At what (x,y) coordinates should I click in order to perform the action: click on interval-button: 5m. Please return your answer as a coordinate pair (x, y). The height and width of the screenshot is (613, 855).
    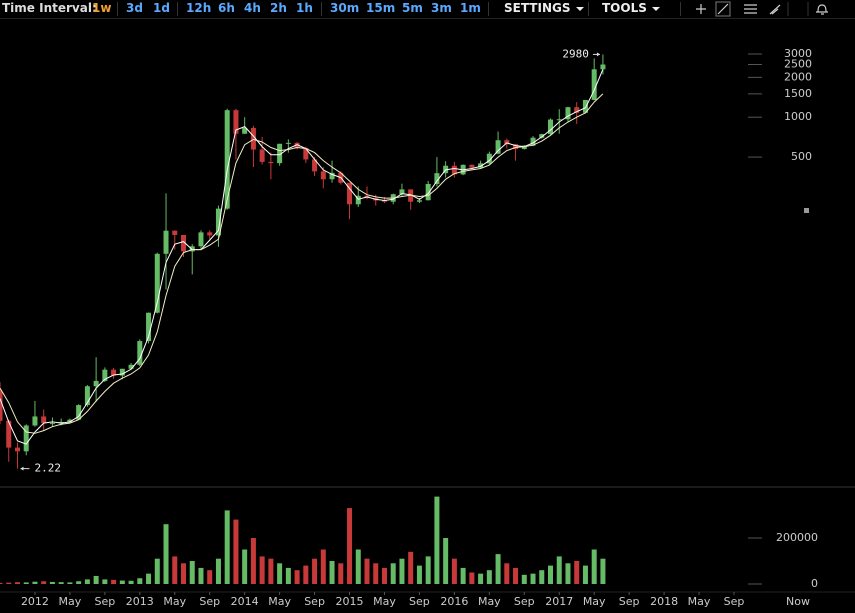
    Looking at the image, I should click on (412, 8).